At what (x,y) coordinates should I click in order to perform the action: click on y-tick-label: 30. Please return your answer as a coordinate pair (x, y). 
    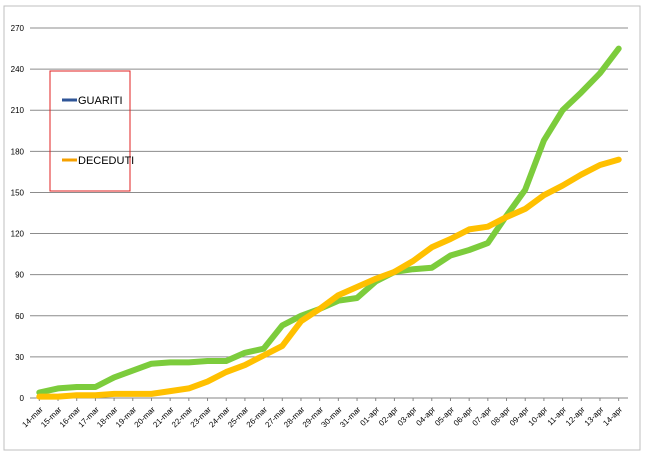
    Looking at the image, I should click on (19, 357).